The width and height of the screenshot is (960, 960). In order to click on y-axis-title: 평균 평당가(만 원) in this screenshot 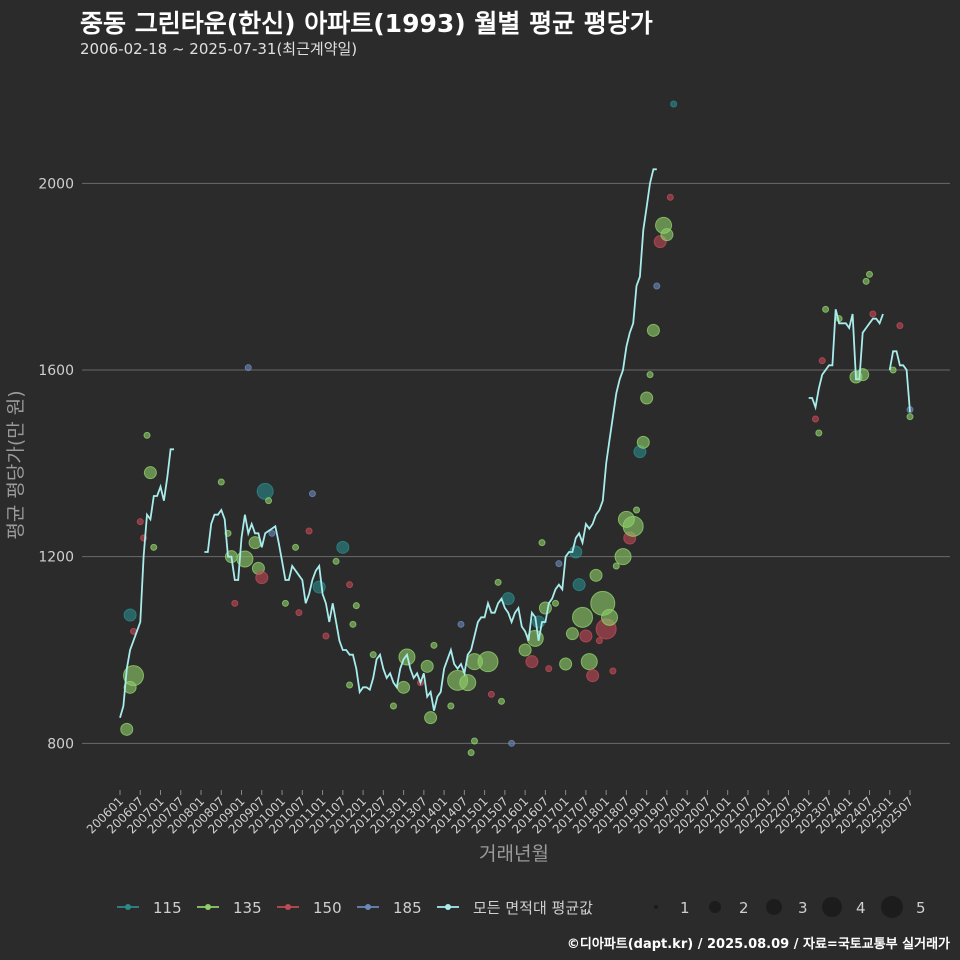, I will do `click(16, 464)`.